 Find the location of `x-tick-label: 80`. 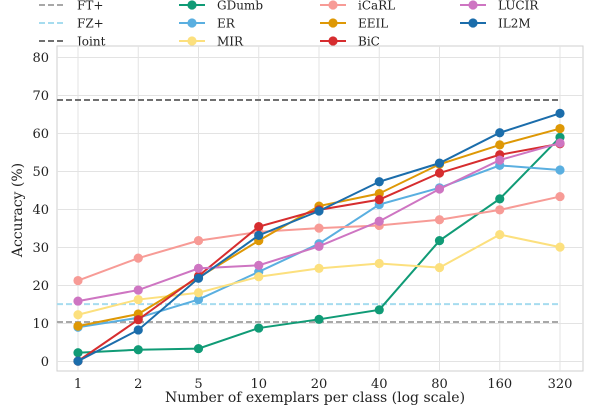

x-tick-label: 80 is located at coordinates (439, 384).